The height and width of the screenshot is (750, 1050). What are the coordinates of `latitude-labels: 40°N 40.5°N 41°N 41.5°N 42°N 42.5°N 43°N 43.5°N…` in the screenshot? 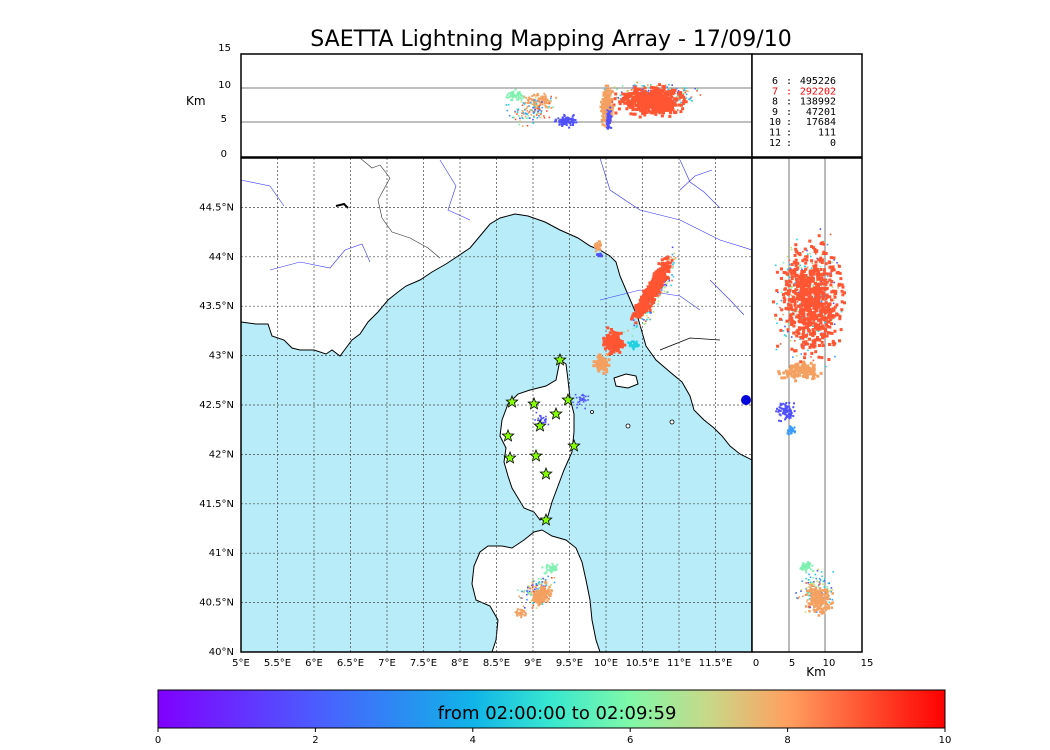 It's located at (216, 430).